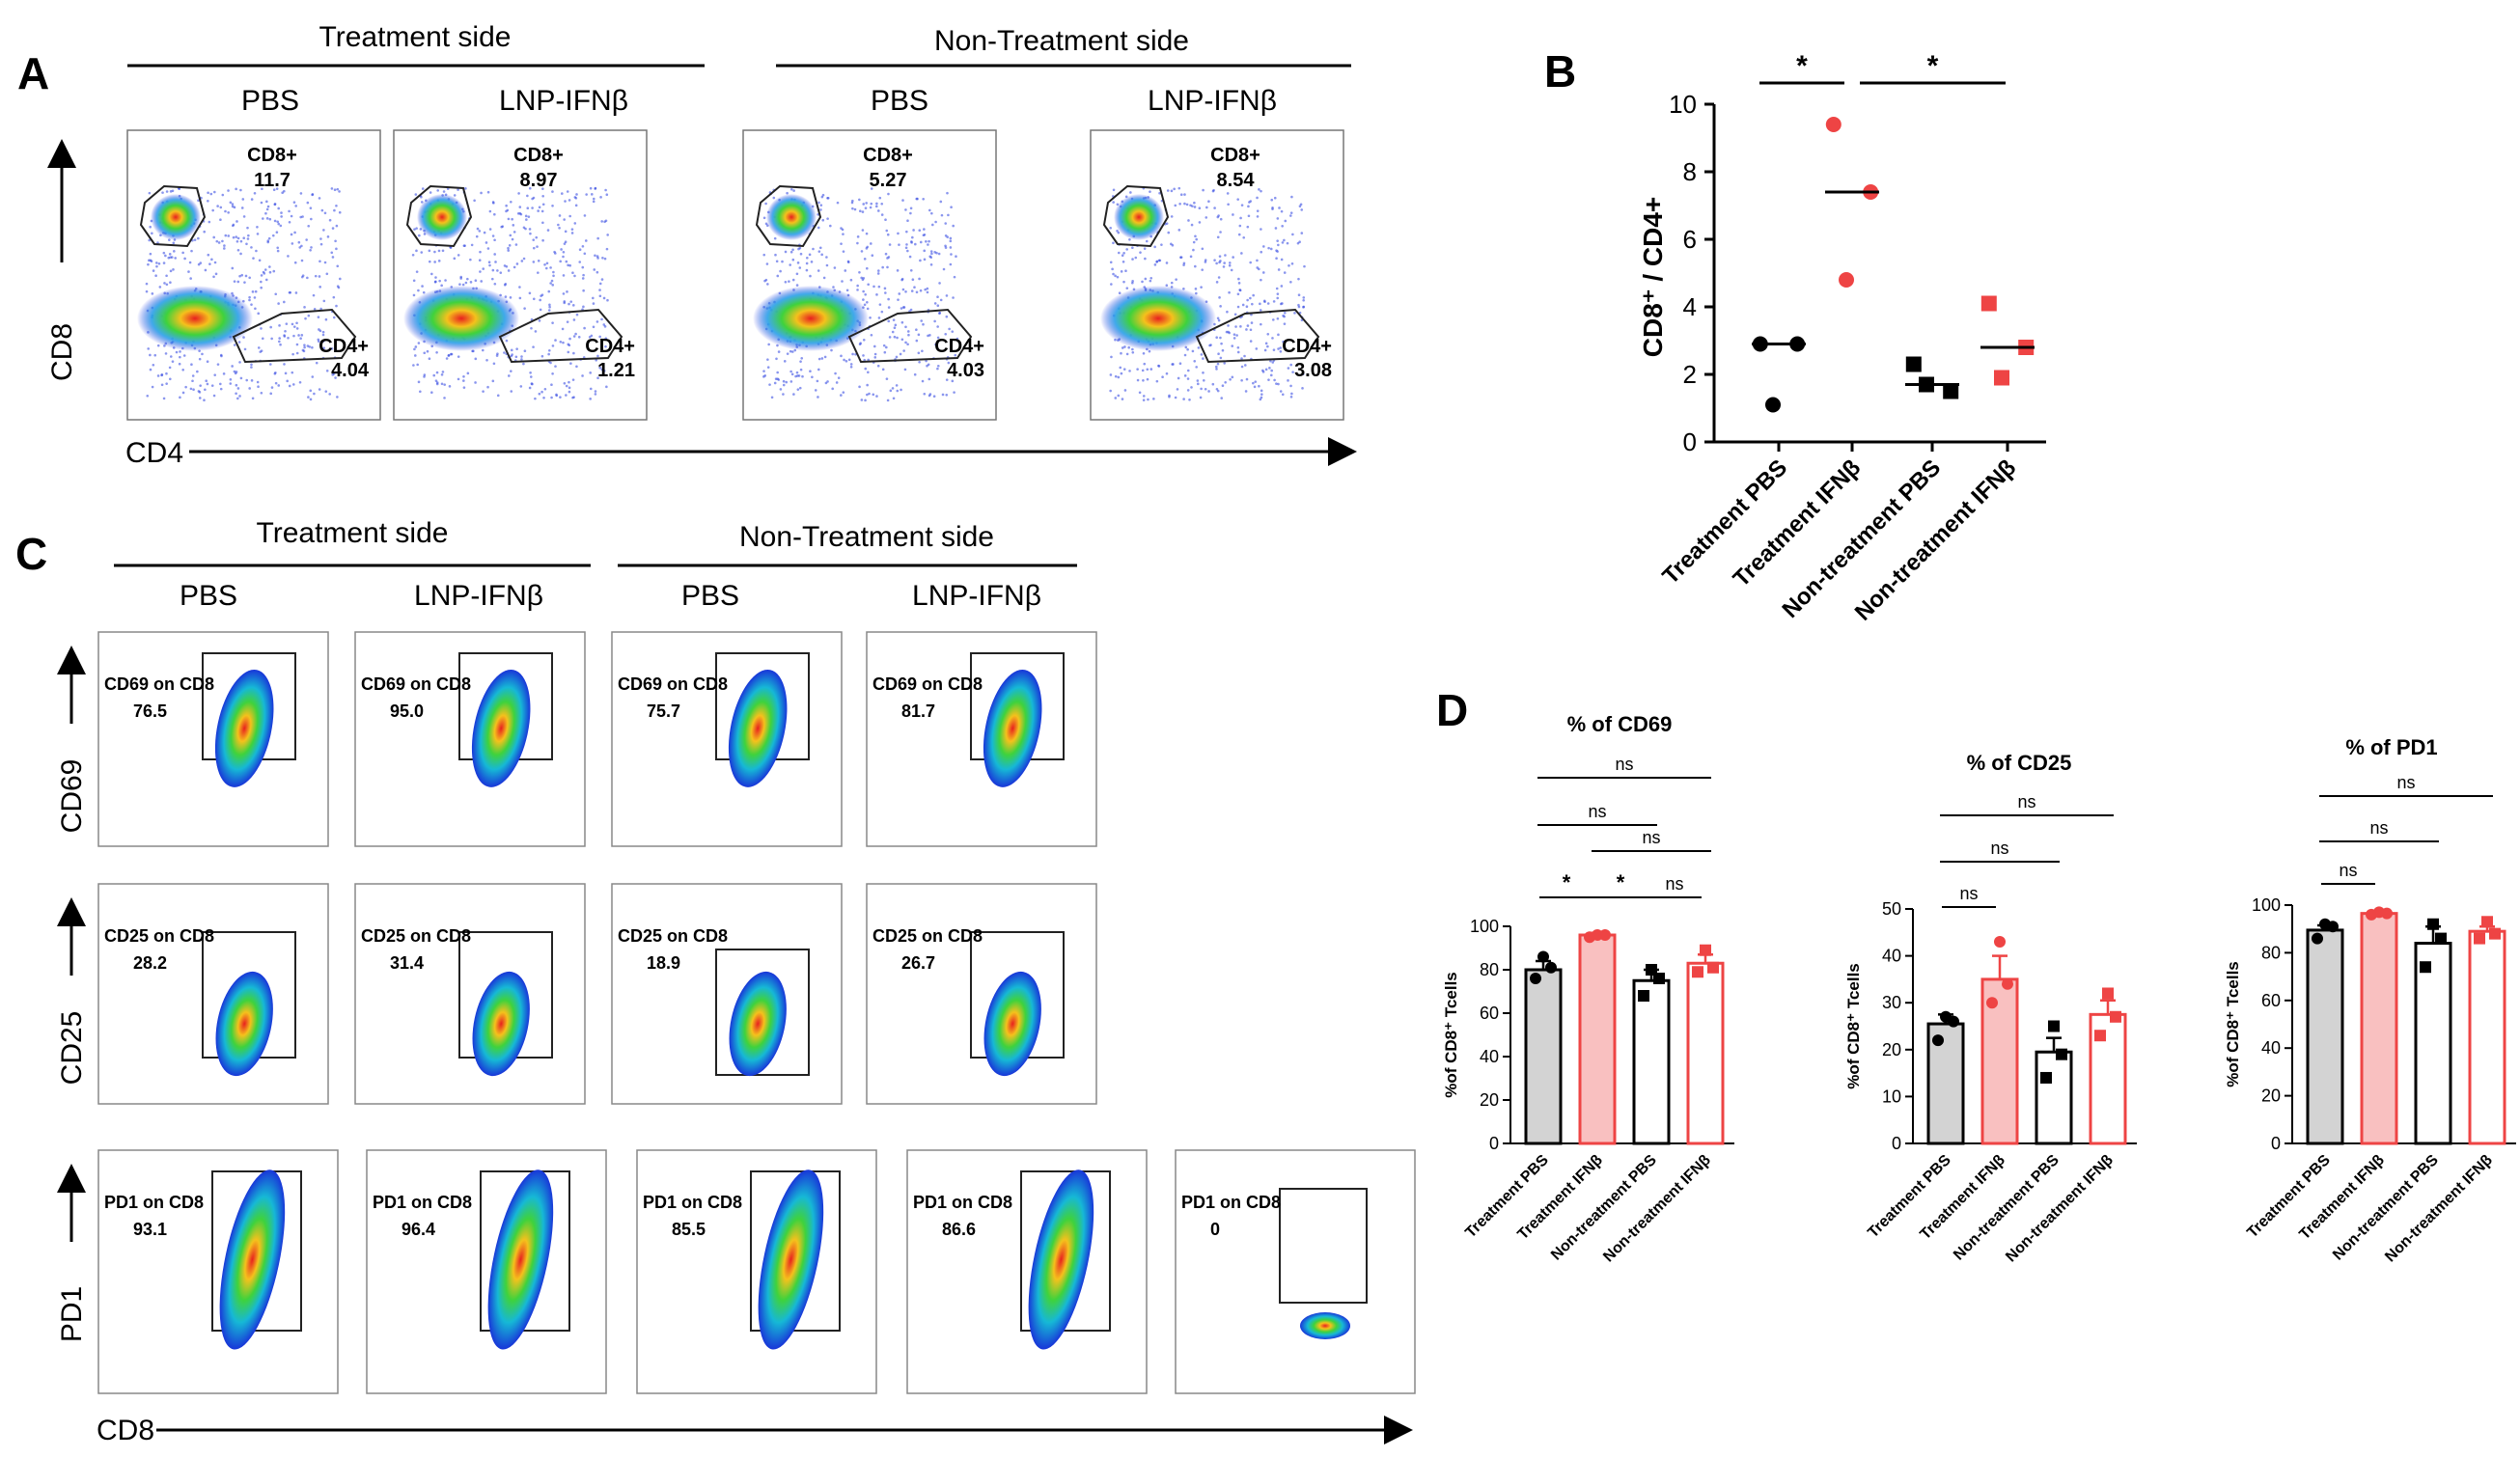  I want to click on panel-c-letter: C, so click(31, 554).